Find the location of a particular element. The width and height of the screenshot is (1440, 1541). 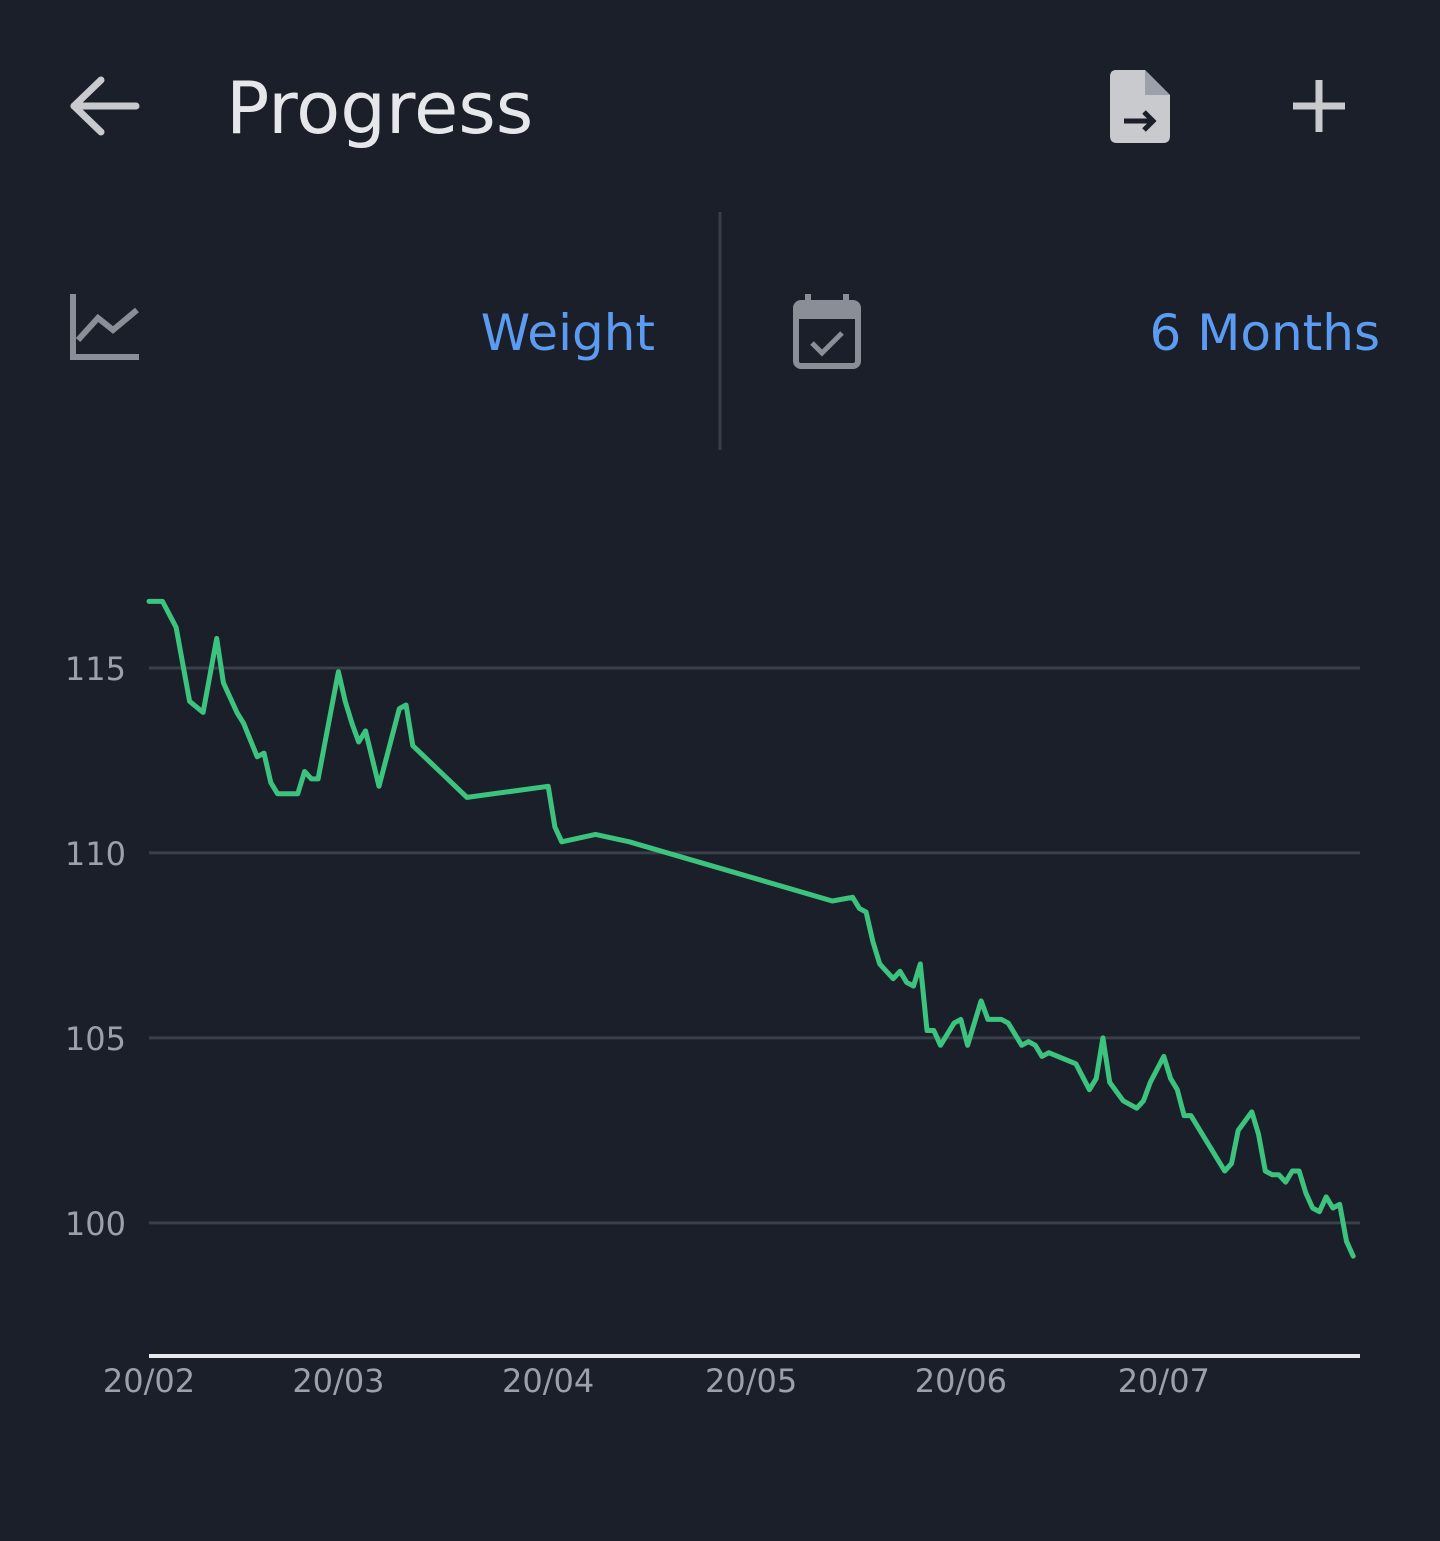

metric-selector: Weight is located at coordinates (362, 328).